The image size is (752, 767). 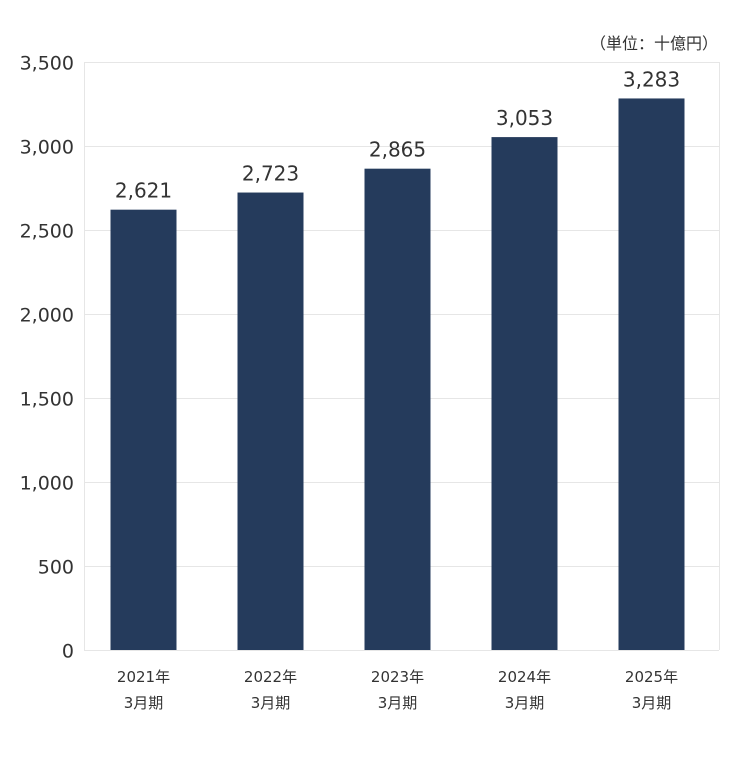 What do you see at coordinates (47, 484) in the screenshot?
I see `y-tick-label: 1,000` at bounding box center [47, 484].